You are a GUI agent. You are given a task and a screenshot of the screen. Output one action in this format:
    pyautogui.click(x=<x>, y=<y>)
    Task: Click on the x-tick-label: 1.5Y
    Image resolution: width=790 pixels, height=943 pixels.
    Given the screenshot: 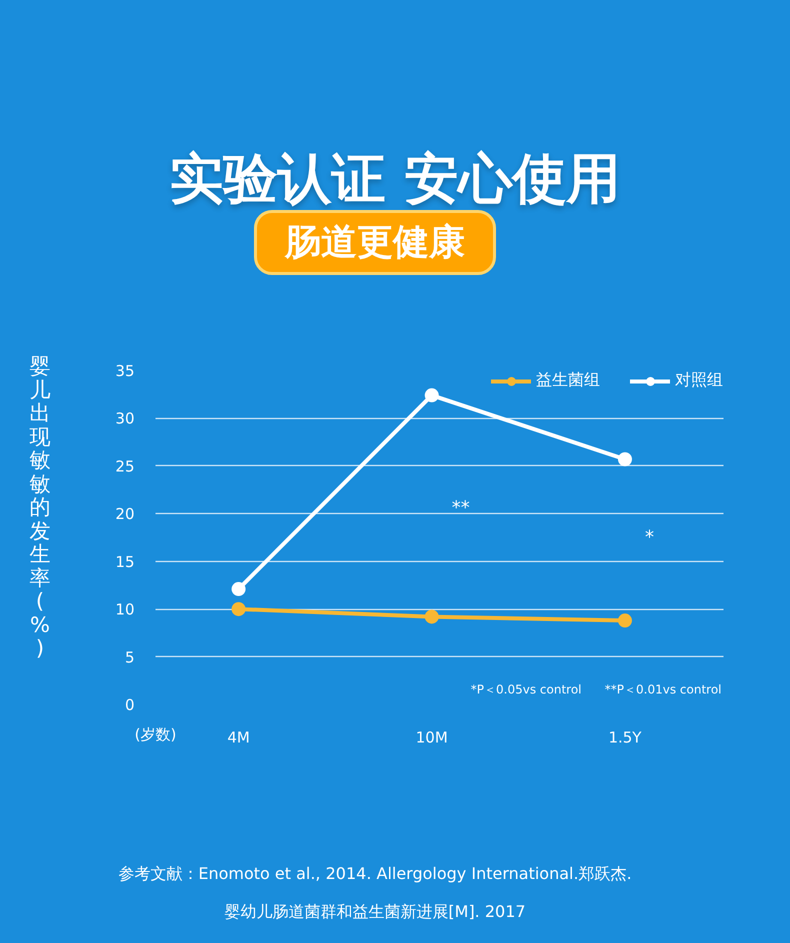 What is the action you would take?
    pyautogui.click(x=625, y=737)
    